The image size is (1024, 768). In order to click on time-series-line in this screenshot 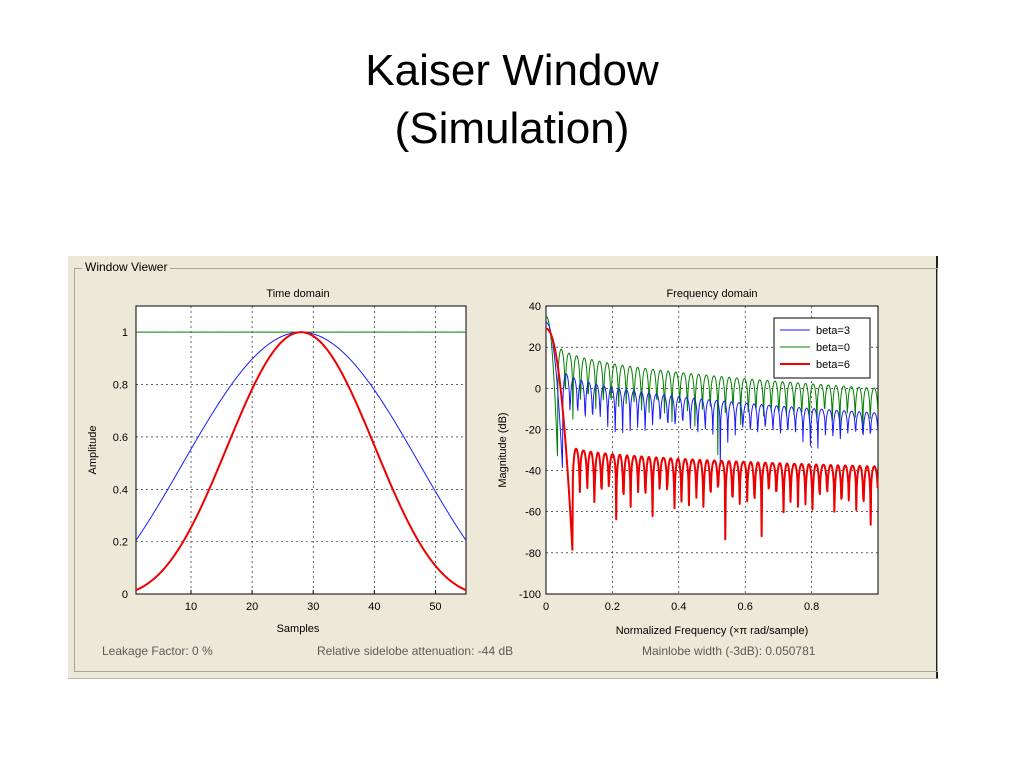, I will do `click(301, 461)`.